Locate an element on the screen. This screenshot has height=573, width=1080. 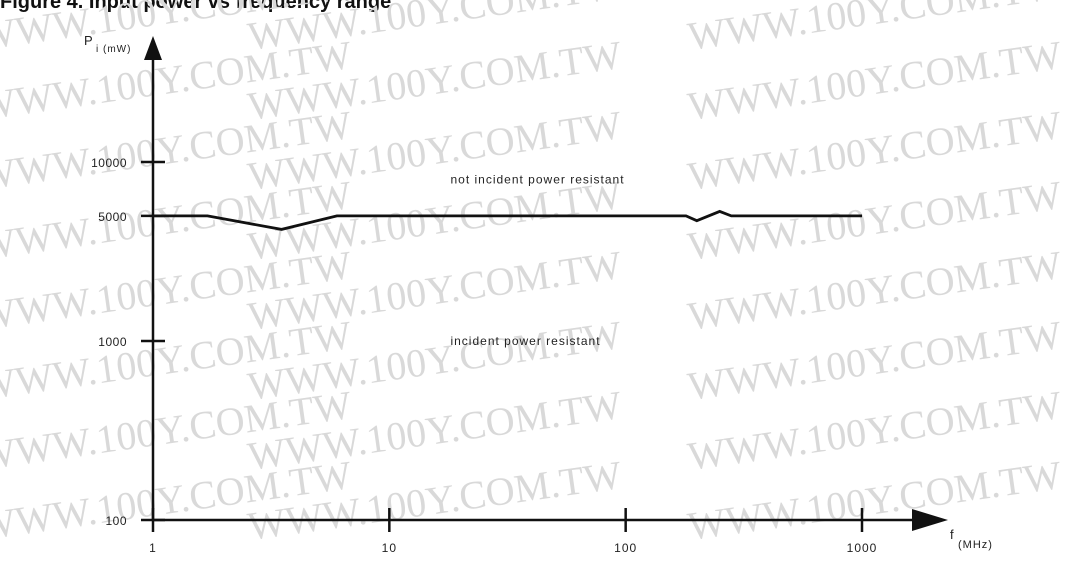
x-axis-title: f is located at coordinates (952, 534).